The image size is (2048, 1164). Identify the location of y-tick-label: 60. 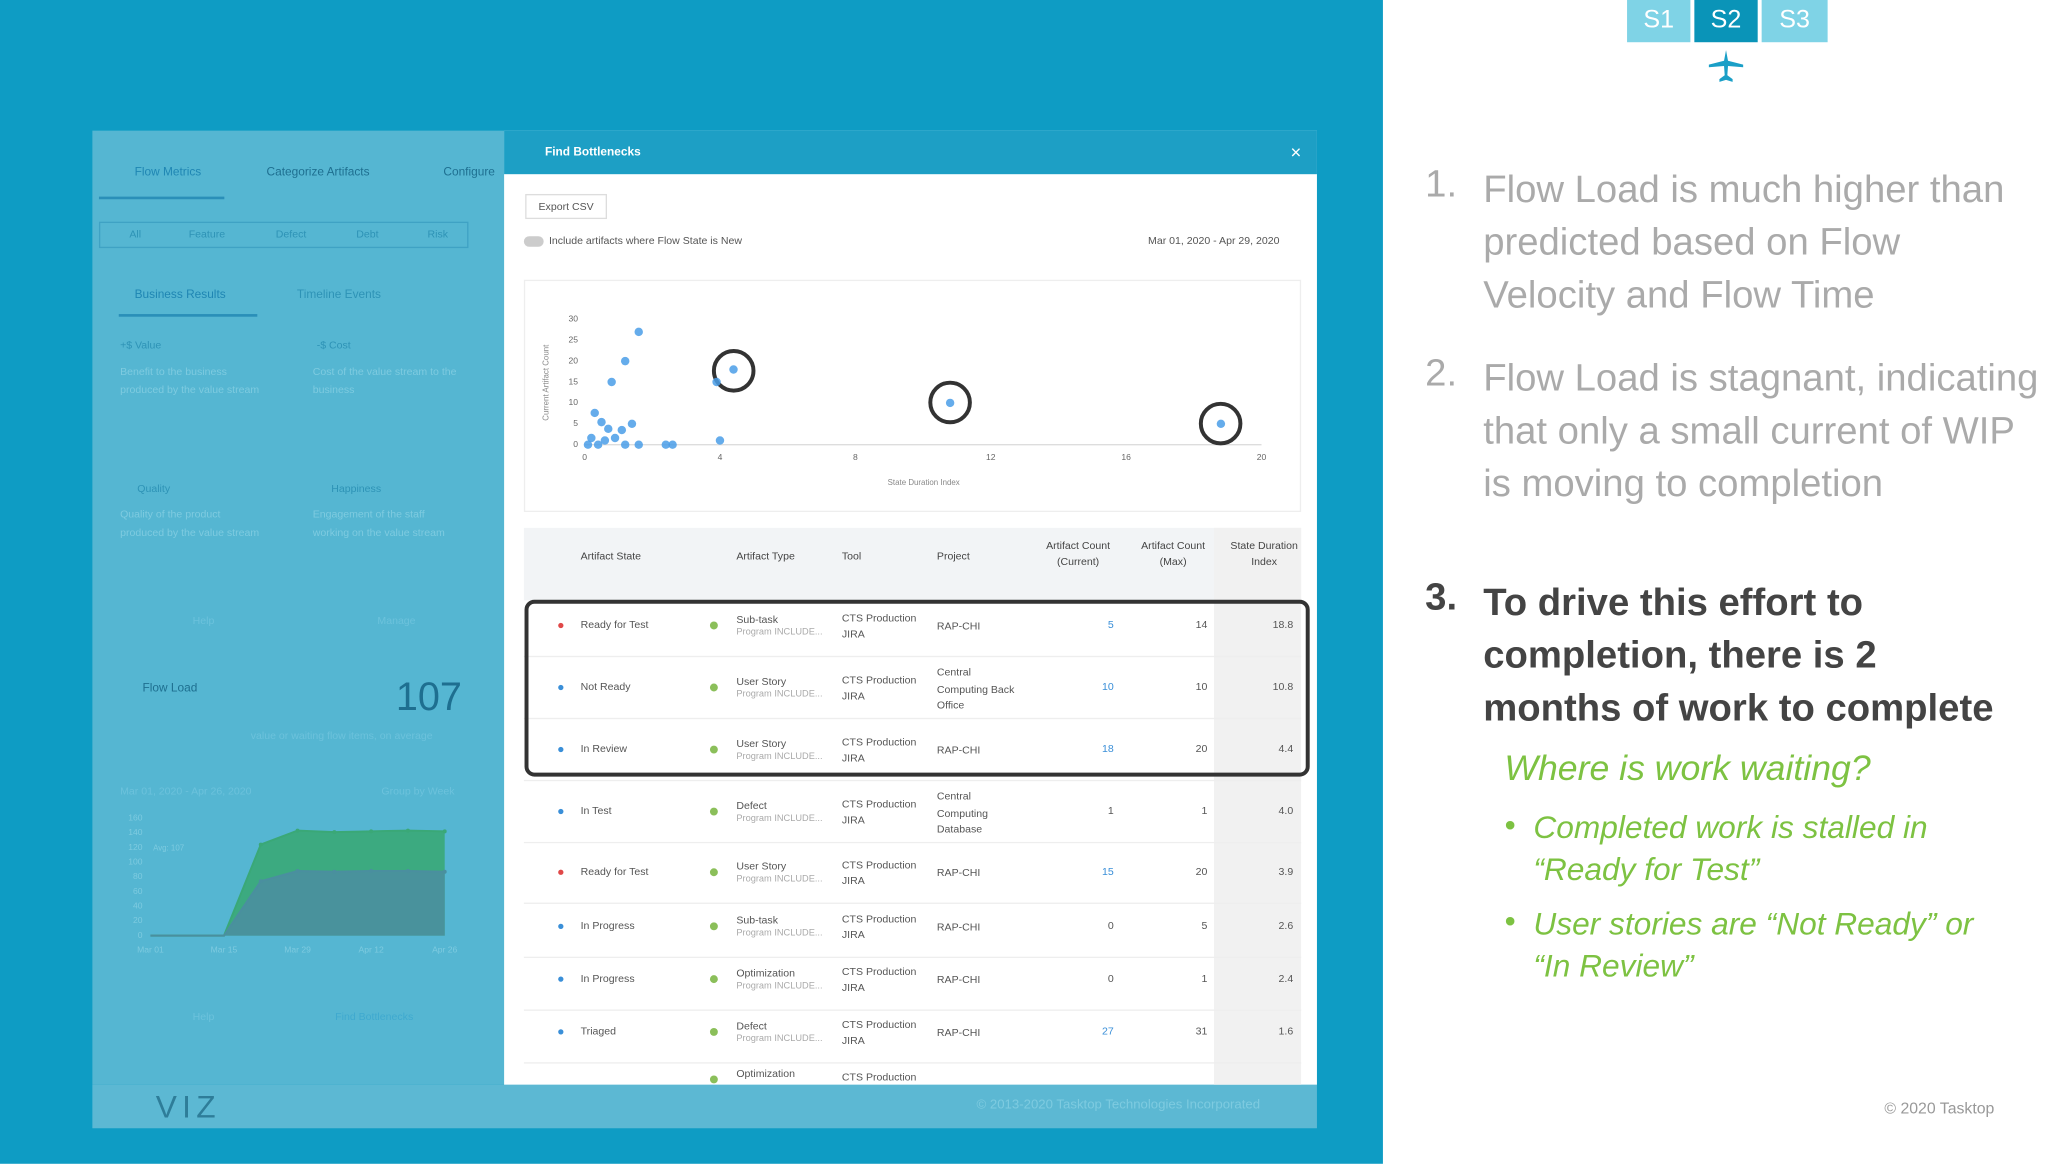
(138, 891).